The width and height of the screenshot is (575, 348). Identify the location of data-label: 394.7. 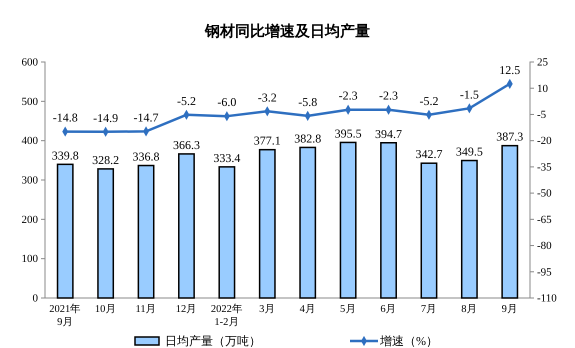
(388, 133).